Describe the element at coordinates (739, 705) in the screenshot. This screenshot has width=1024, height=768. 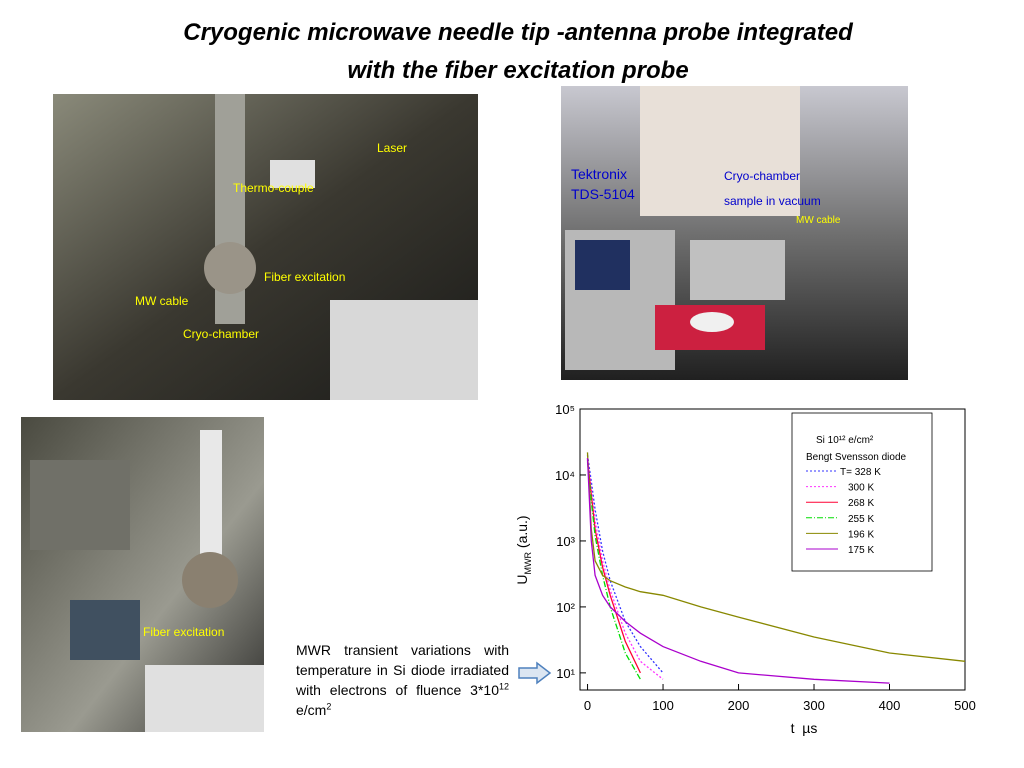
I see `x-tick-label: 200` at that location.